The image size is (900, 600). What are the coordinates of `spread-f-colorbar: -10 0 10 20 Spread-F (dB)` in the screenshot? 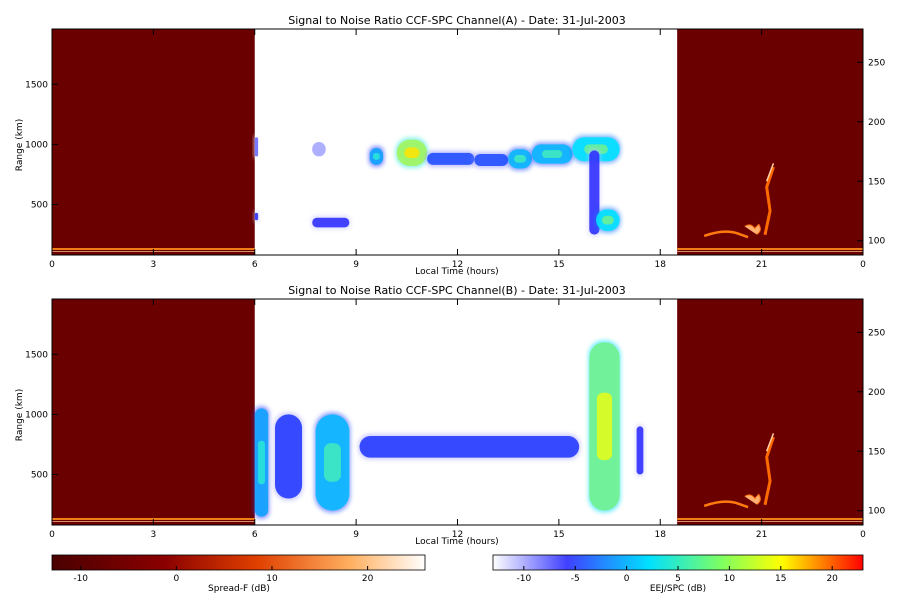 It's located at (238, 574).